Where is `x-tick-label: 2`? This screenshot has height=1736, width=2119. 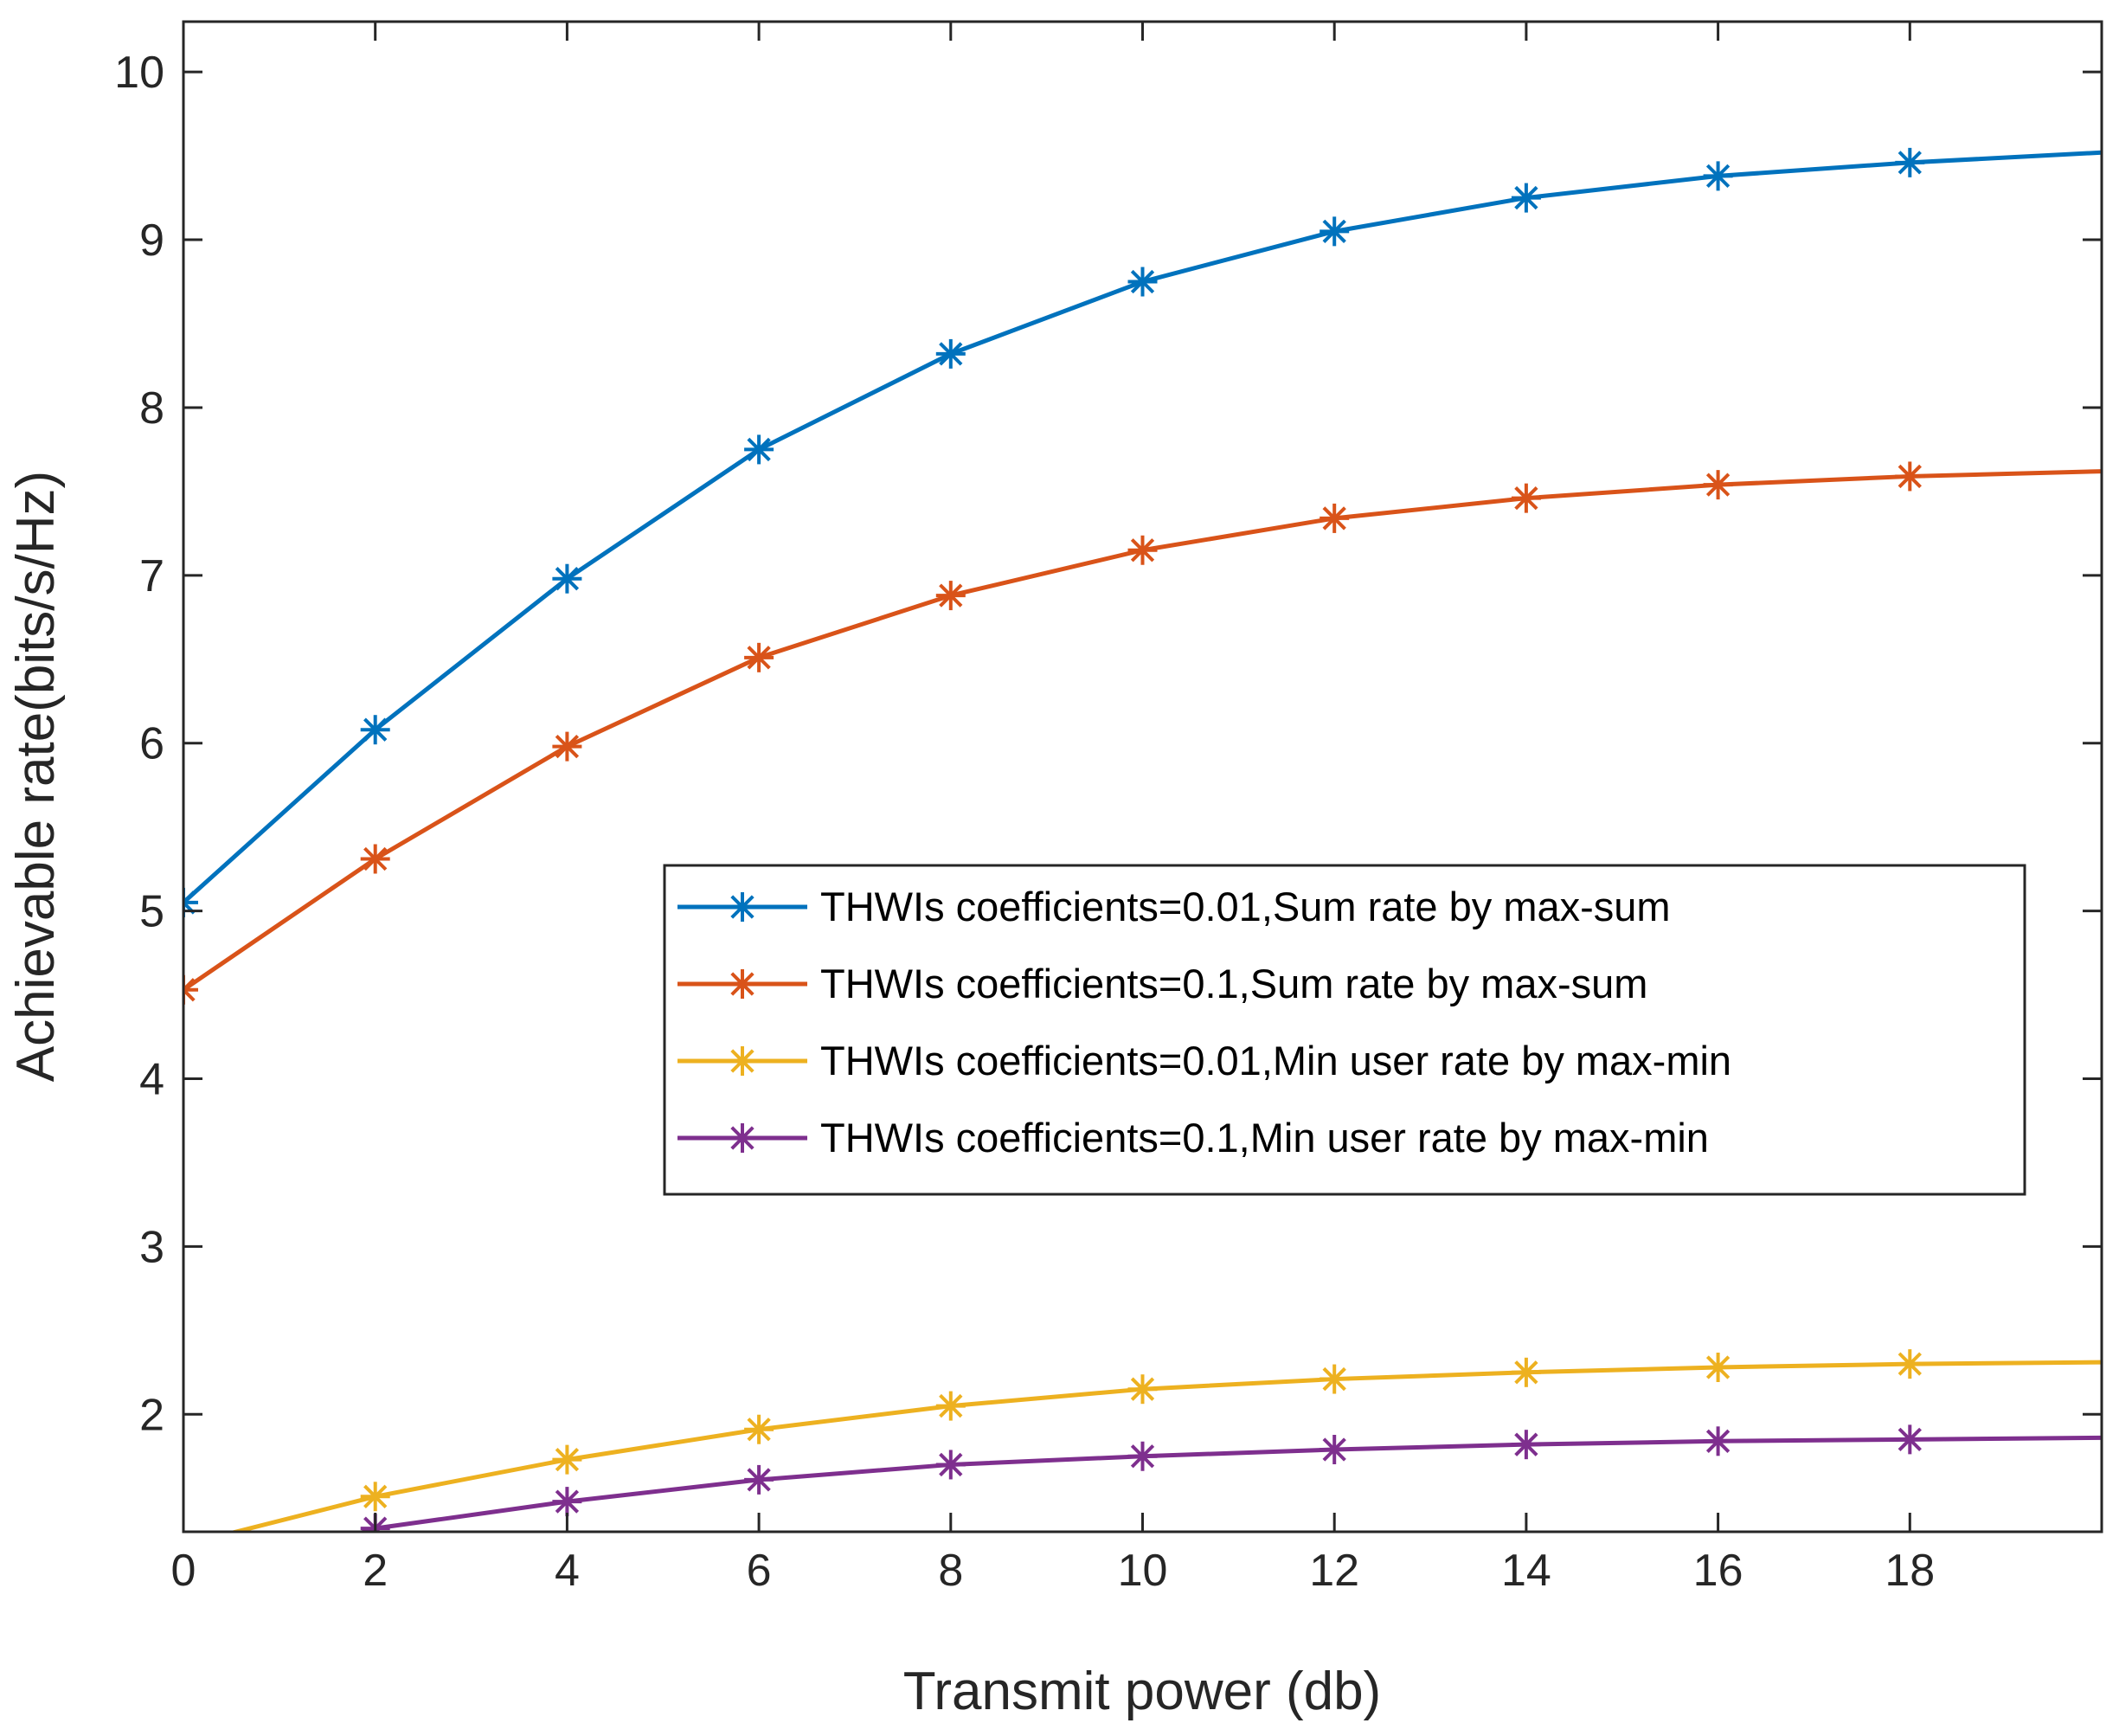 x-tick-label: 2 is located at coordinates (375, 1571).